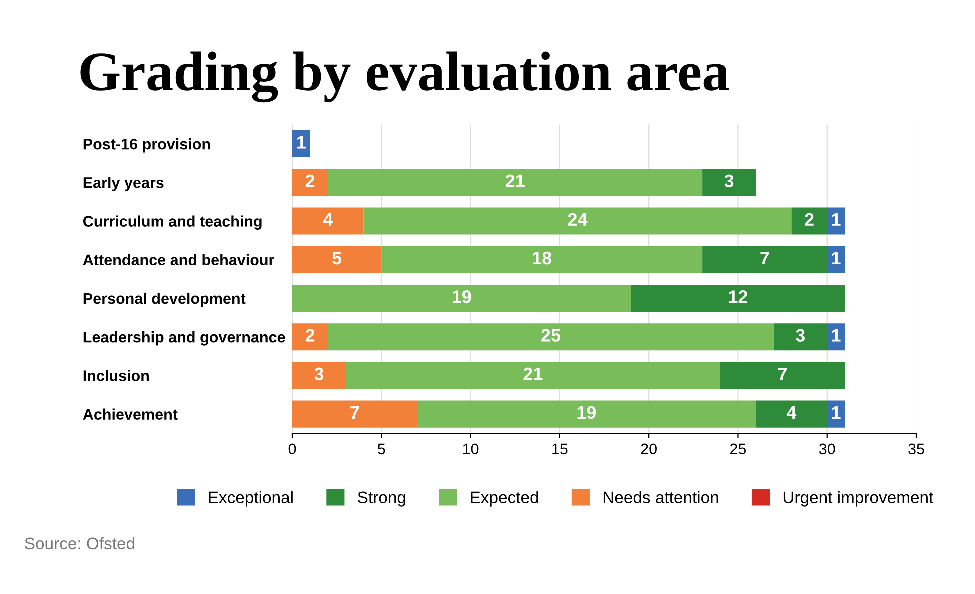  What do you see at coordinates (173, 223) in the screenshot?
I see `y-tick-label: Curriculum and teaching` at bounding box center [173, 223].